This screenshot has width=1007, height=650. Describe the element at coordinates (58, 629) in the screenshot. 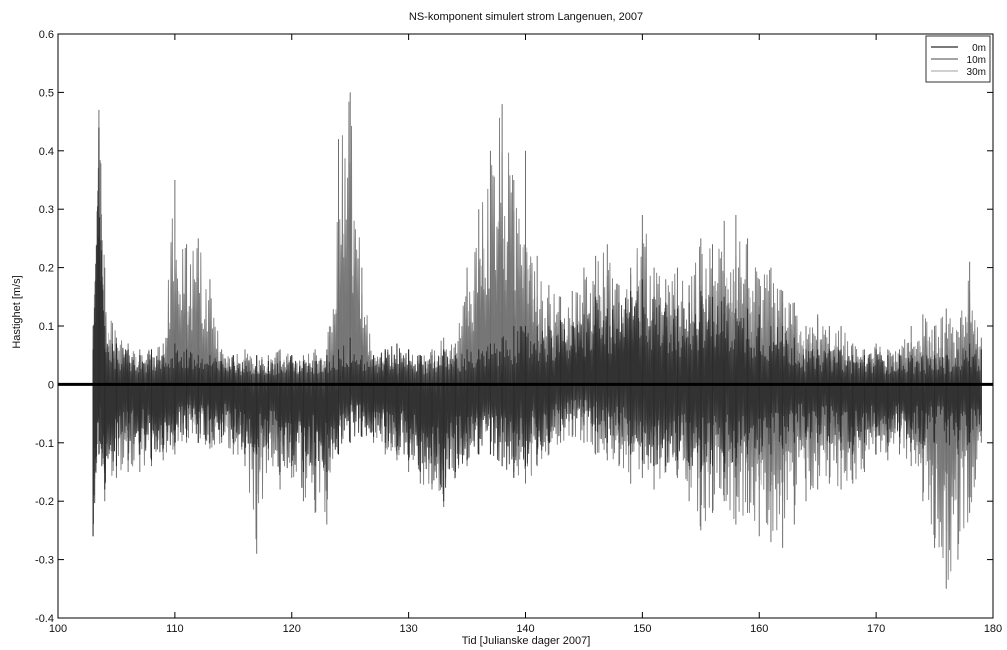

I see `x-tick-label: 100` at that location.